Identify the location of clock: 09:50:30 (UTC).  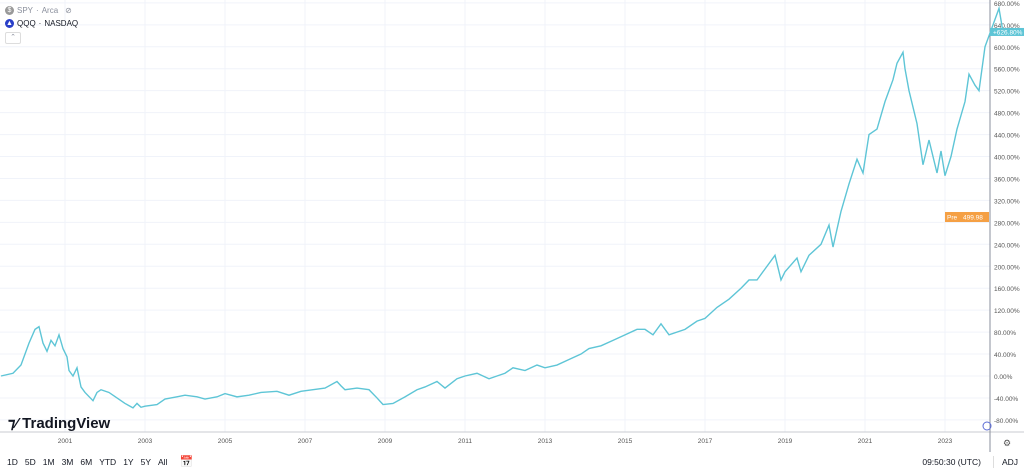
(951, 461).